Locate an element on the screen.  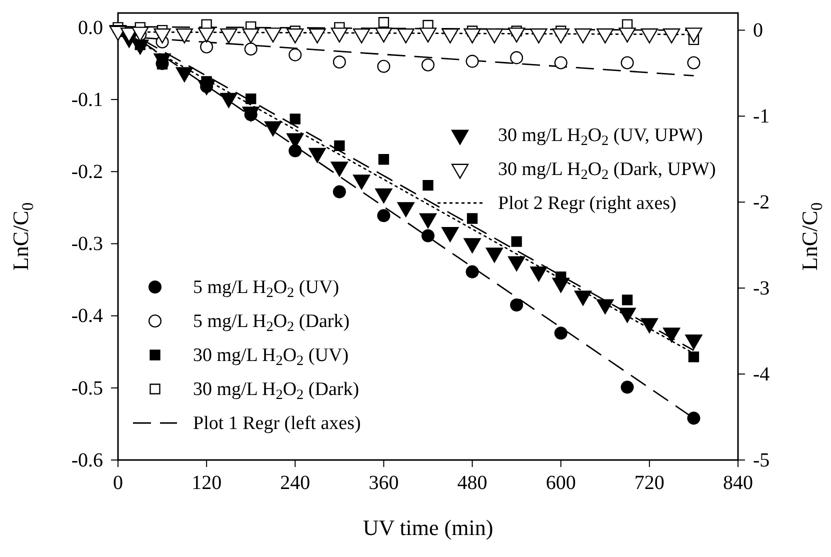
x-tick-label: 360 is located at coordinates (383, 483).